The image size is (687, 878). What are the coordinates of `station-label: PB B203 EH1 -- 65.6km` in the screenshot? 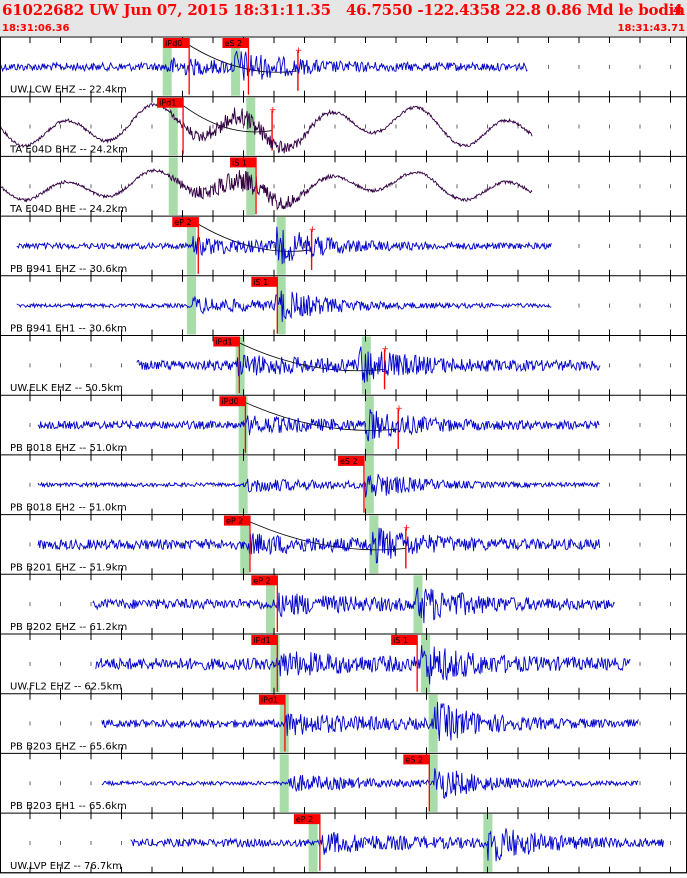 It's located at (68, 806).